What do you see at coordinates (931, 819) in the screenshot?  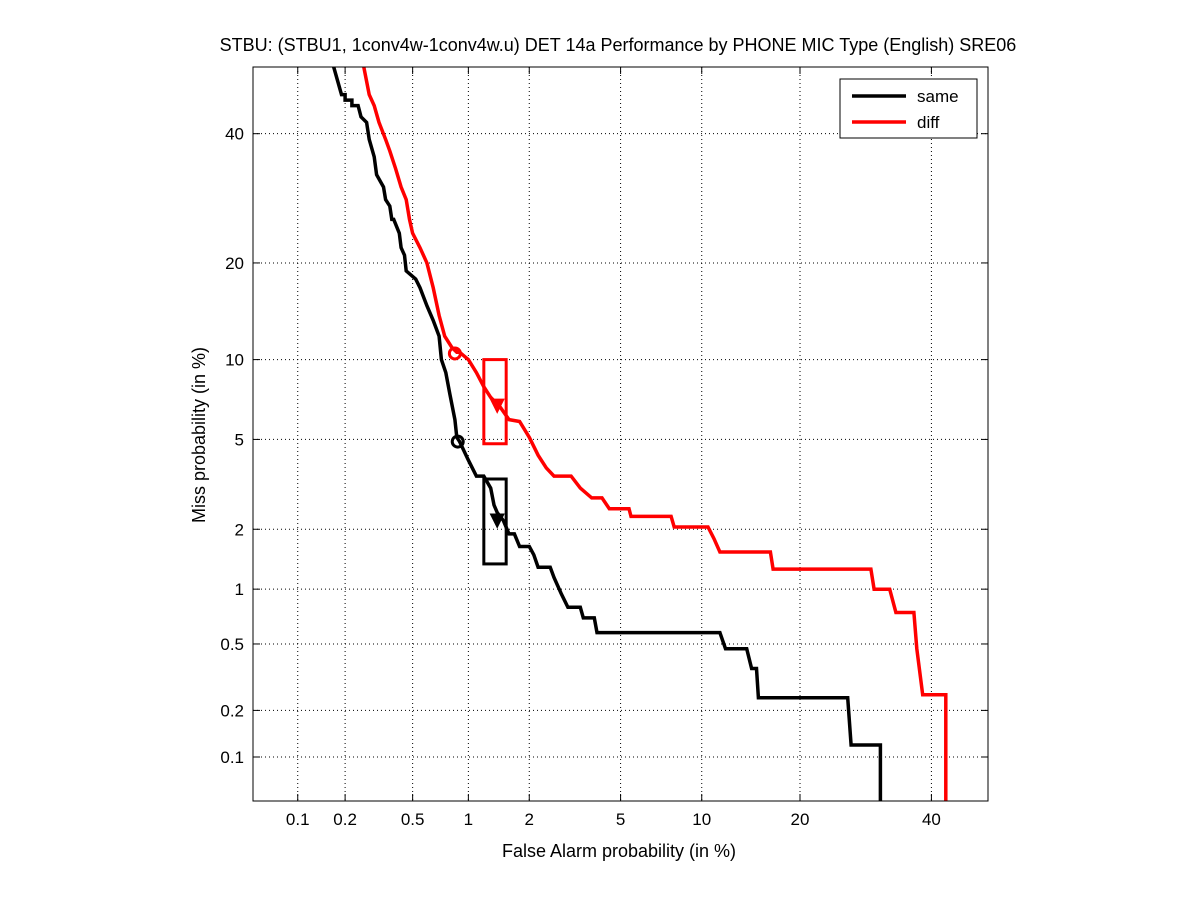 I see `x-tick-label: 40` at bounding box center [931, 819].